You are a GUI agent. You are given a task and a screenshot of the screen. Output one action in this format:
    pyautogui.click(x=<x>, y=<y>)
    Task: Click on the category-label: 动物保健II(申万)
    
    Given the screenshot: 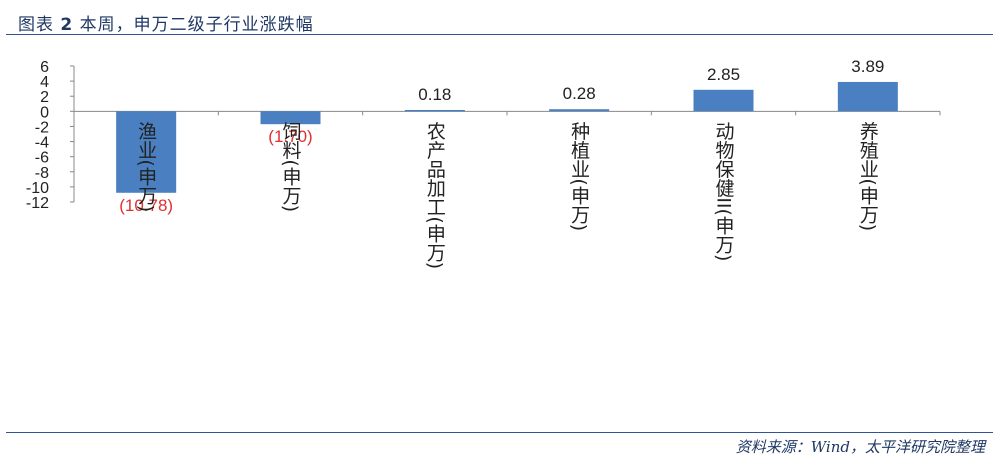 What is the action you would take?
    pyautogui.click(x=724, y=191)
    